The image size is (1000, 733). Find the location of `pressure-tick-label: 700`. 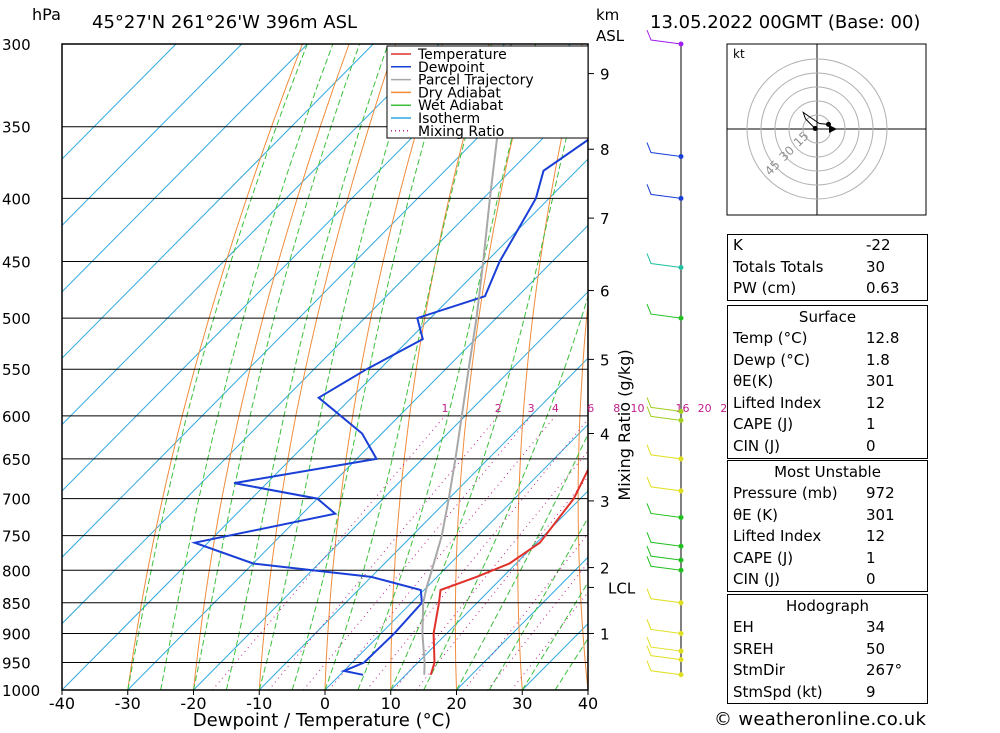

pressure-tick-label: 700 is located at coordinates (16, 500).